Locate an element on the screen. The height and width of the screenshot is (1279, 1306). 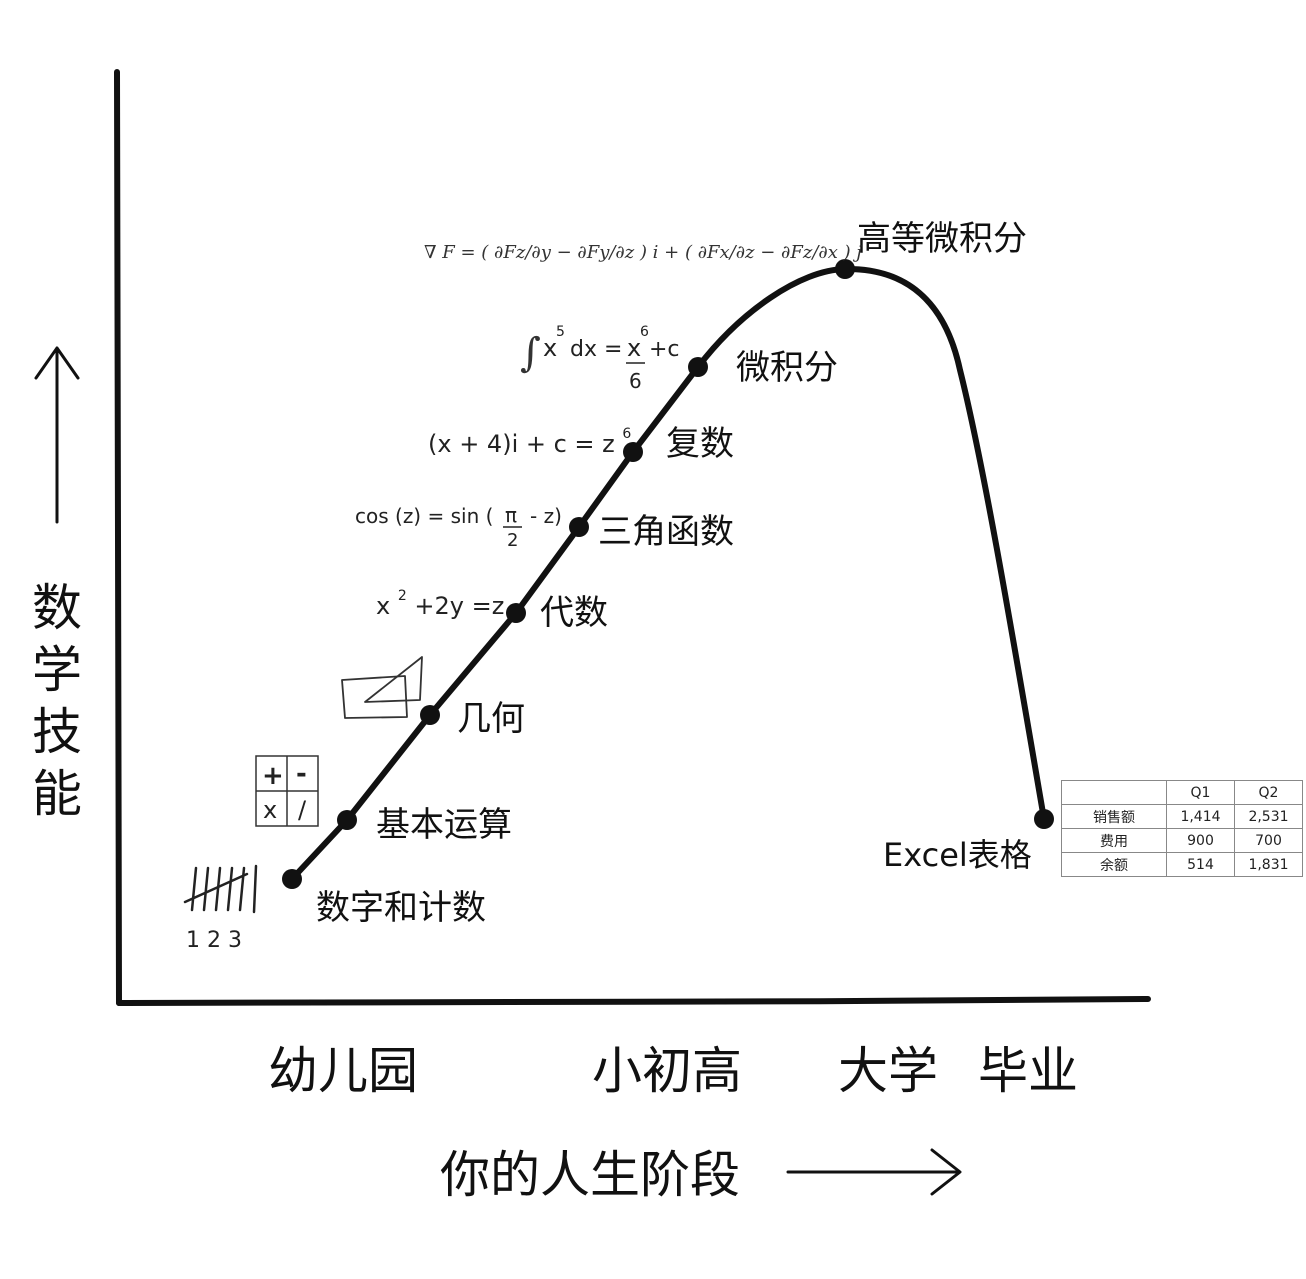
plus-sign: + is located at coordinates (273, 776).